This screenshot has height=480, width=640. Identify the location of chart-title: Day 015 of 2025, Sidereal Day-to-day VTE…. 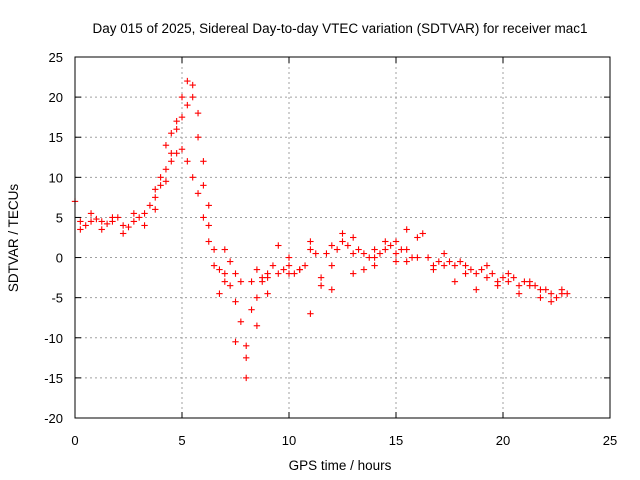
(340, 28).